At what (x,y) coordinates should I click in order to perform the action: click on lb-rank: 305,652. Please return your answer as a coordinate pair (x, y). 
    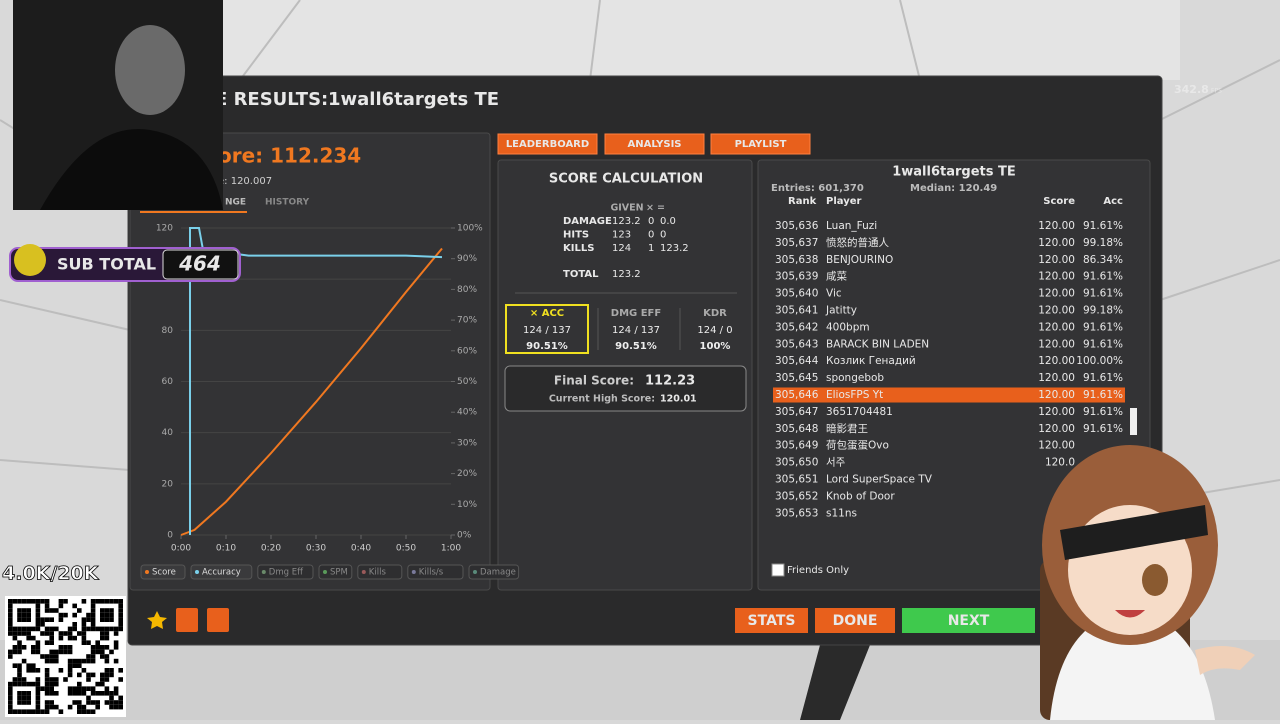
    Looking at the image, I should click on (796, 496).